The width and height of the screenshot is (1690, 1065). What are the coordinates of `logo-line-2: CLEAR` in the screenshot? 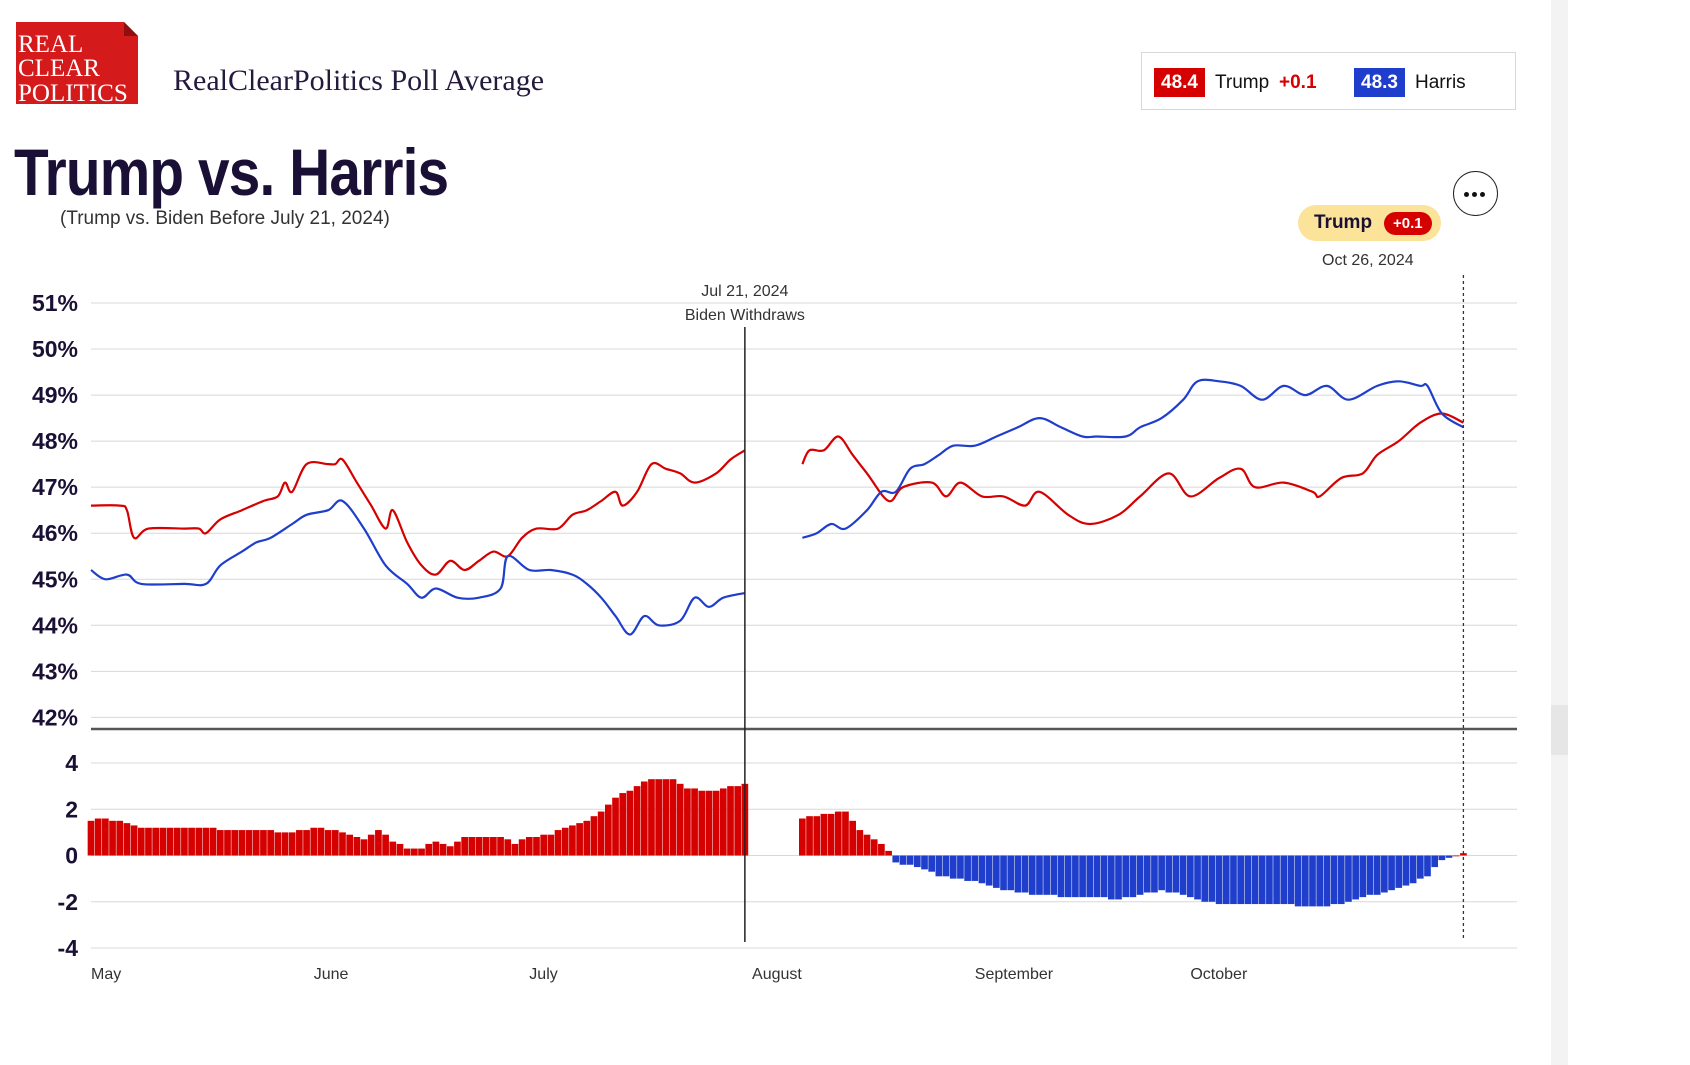 It's located at (59, 68).